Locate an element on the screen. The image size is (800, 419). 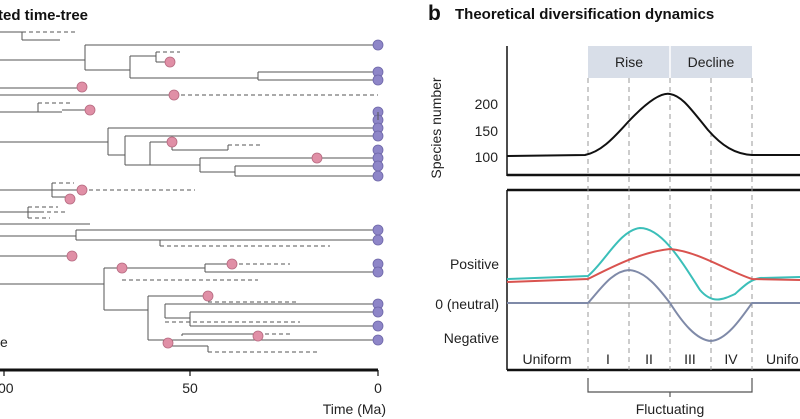
category-IV: IV is located at coordinates (731, 359).